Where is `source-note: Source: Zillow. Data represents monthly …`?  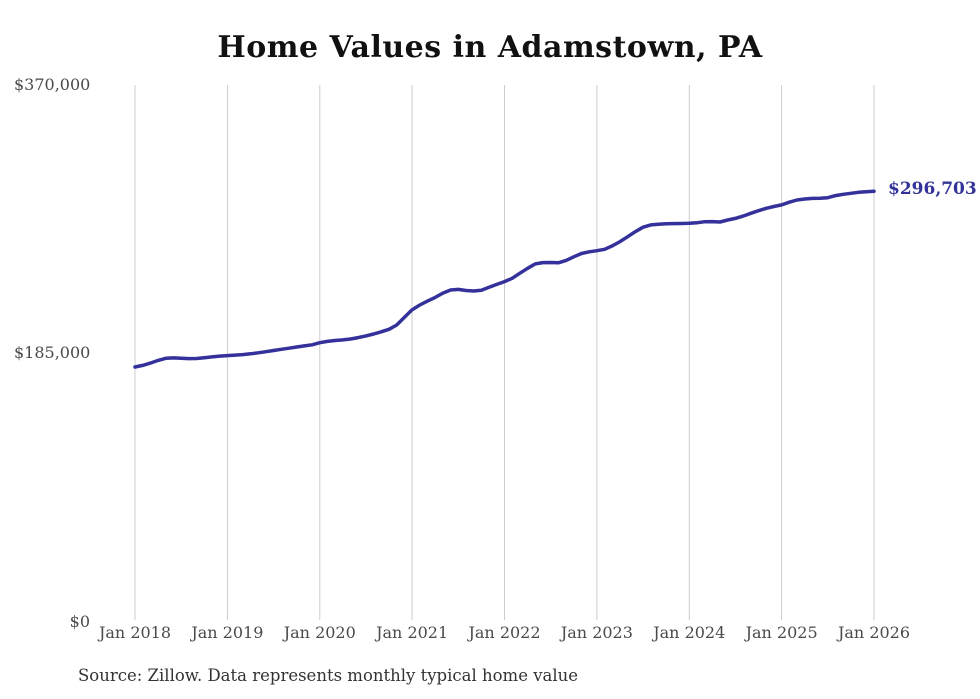 source-note: Source: Zillow. Data represents monthly … is located at coordinates (328, 675).